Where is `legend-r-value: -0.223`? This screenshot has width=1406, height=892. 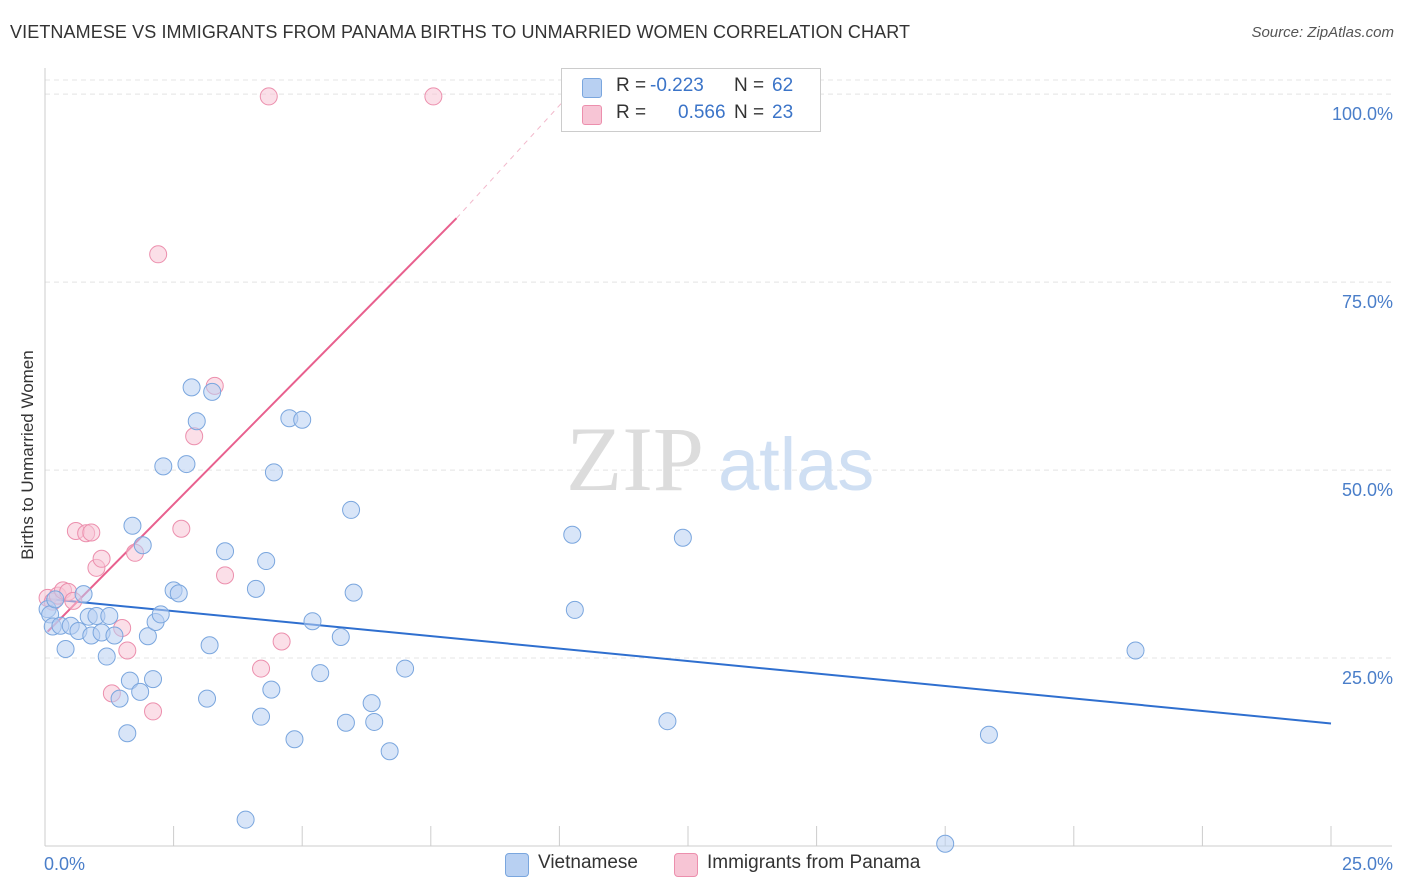
legend-r-value: -0.223 is located at coordinates (677, 85).